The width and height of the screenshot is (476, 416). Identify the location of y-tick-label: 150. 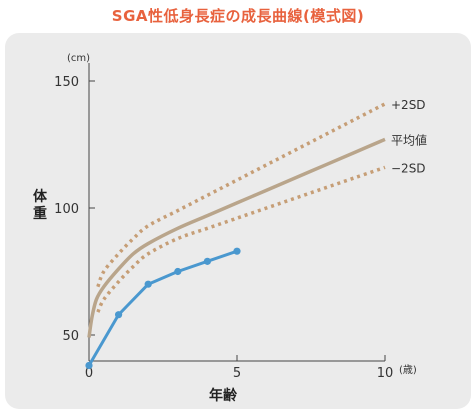
(66, 82).